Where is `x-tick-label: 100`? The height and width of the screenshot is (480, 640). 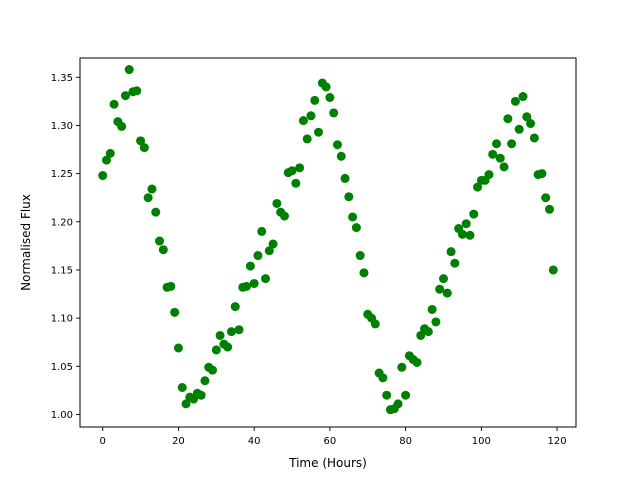
x-tick-label: 100 is located at coordinates (481, 441).